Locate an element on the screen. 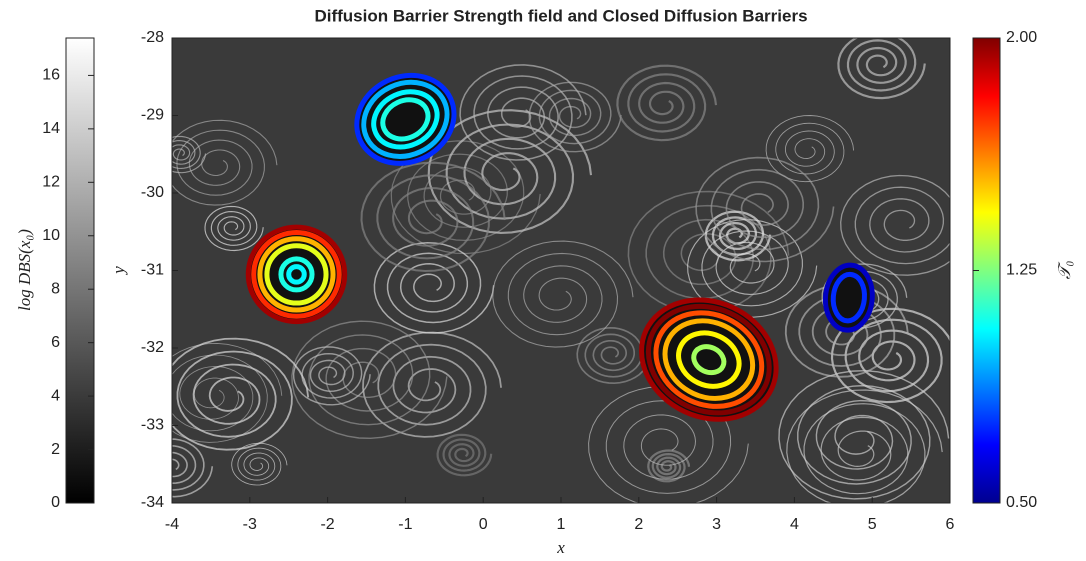 The width and height of the screenshot is (1086, 561). field-colorbar is located at coordinates (80, 270).